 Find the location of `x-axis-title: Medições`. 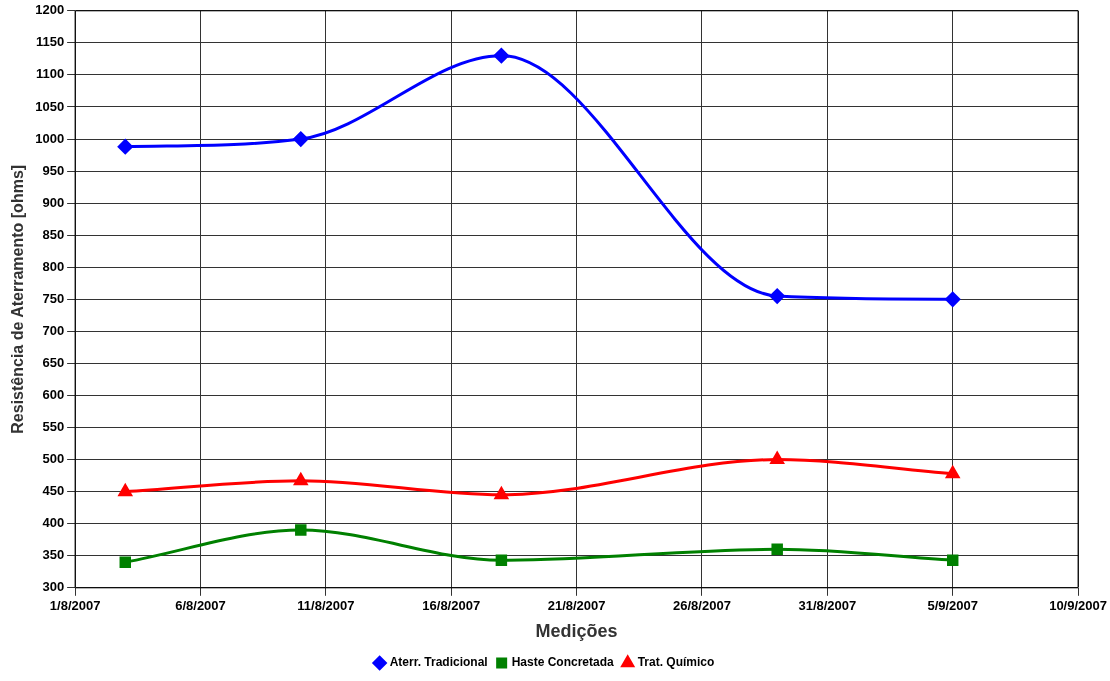

x-axis-title: Medições is located at coordinates (576, 631).